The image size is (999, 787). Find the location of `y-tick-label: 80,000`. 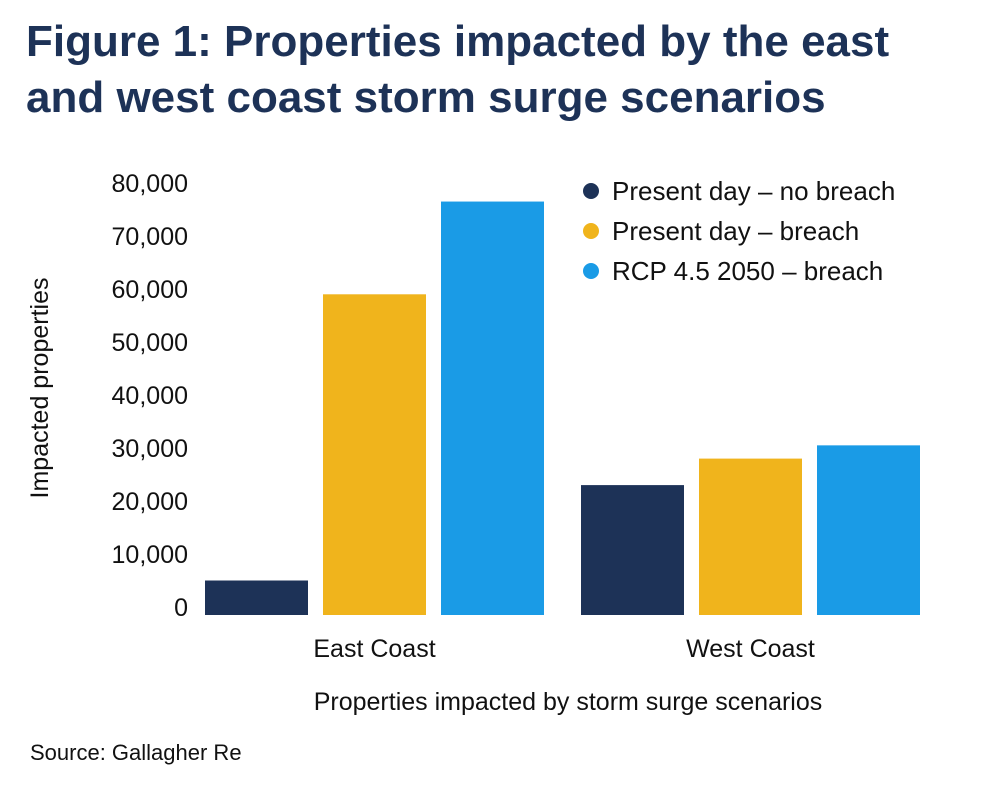

y-tick-label: 80,000 is located at coordinates (150, 184).